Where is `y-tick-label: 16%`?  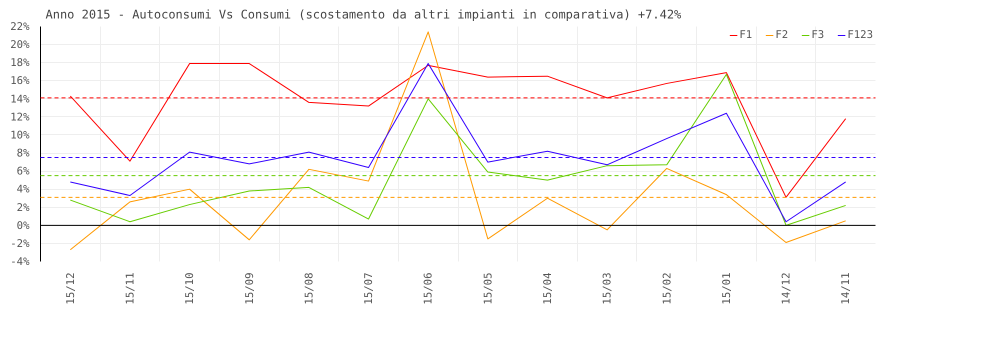
y-tick-label: 16% is located at coordinates (20, 81).